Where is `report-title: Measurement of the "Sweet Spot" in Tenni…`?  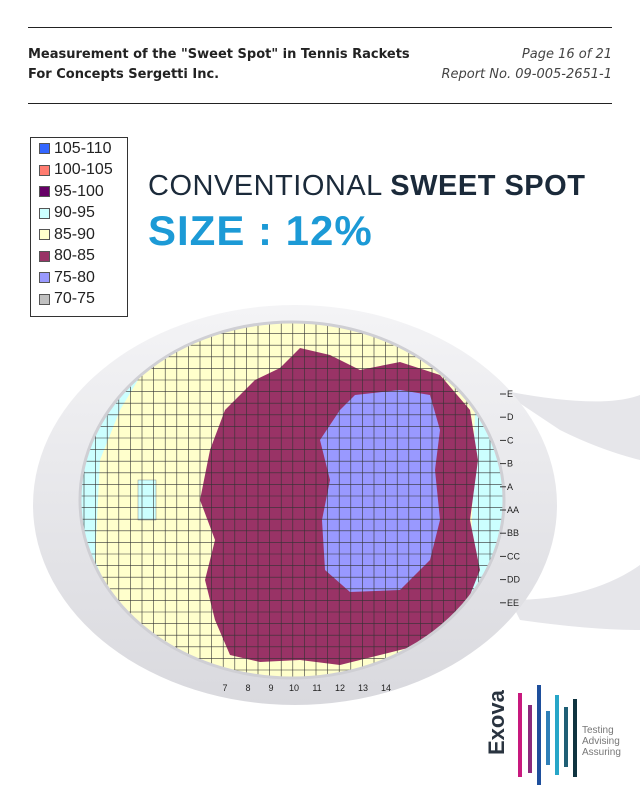 report-title: Measurement of the "Sweet Spot" in Tenni… is located at coordinates (219, 54).